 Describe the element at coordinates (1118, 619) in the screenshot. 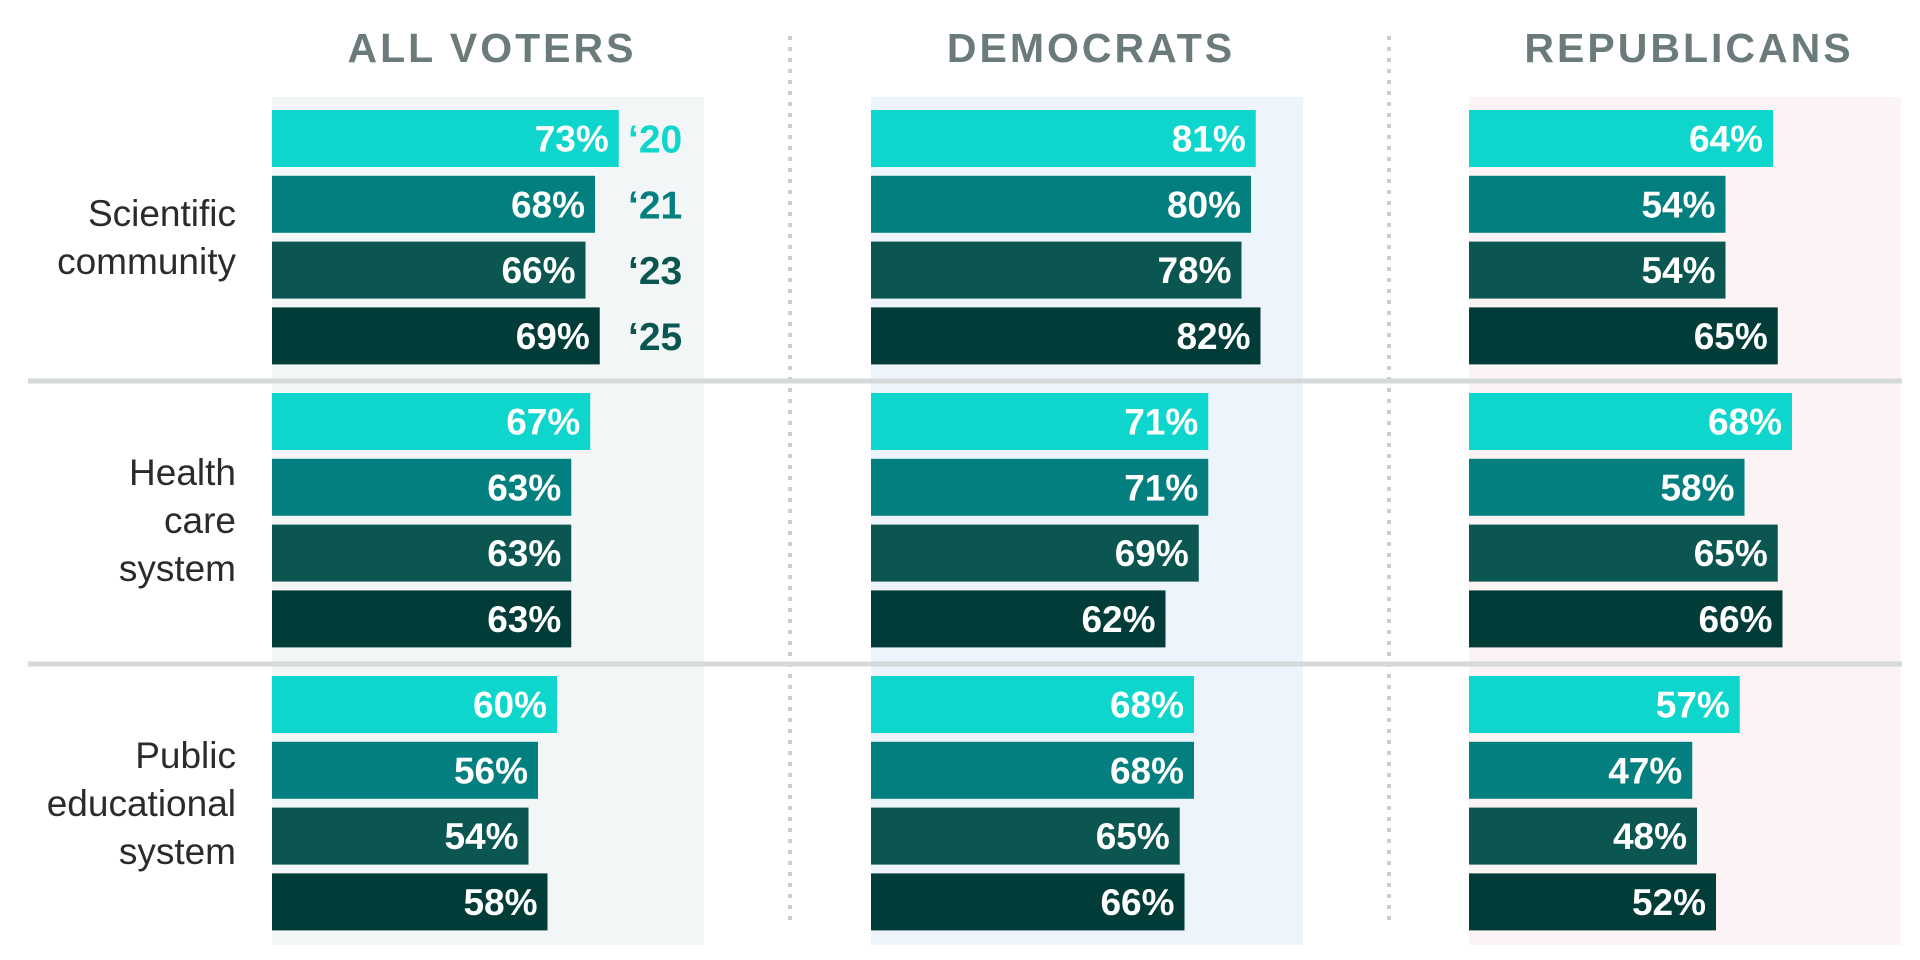

I see `bar-value-label: 62%` at that location.